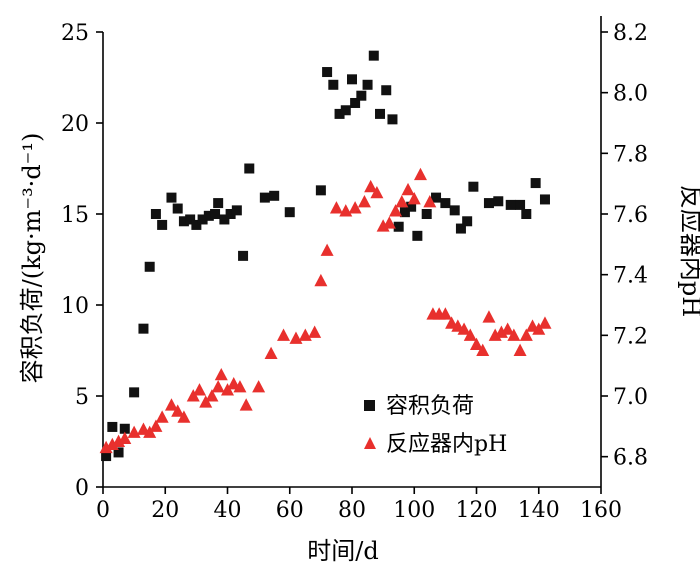 The height and width of the screenshot is (569, 700). What do you see at coordinates (630, 94) in the screenshot?
I see `y-right-tick-label: 8.0` at bounding box center [630, 94].